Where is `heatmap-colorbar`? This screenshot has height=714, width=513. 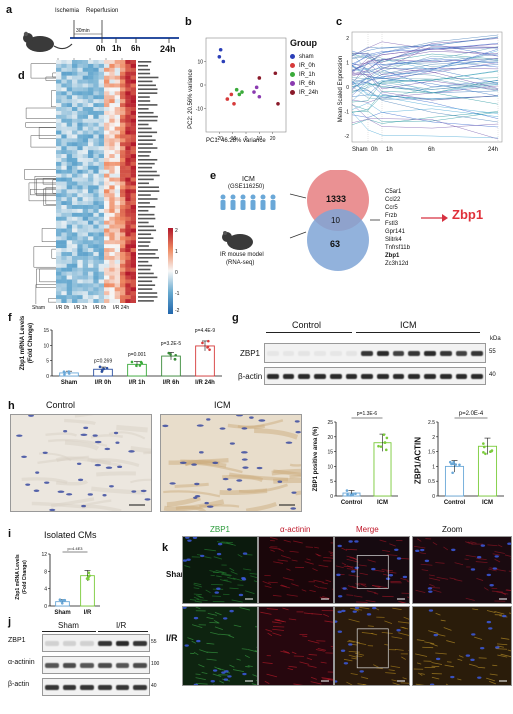
heatmap-colorbar is located at coordinates (170, 271).